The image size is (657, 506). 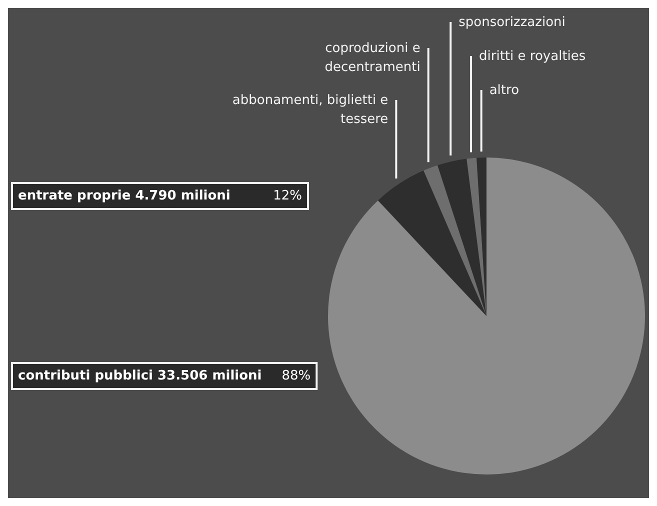 What do you see at coordinates (504, 90) in the screenshot?
I see `slice-label: altro` at bounding box center [504, 90].